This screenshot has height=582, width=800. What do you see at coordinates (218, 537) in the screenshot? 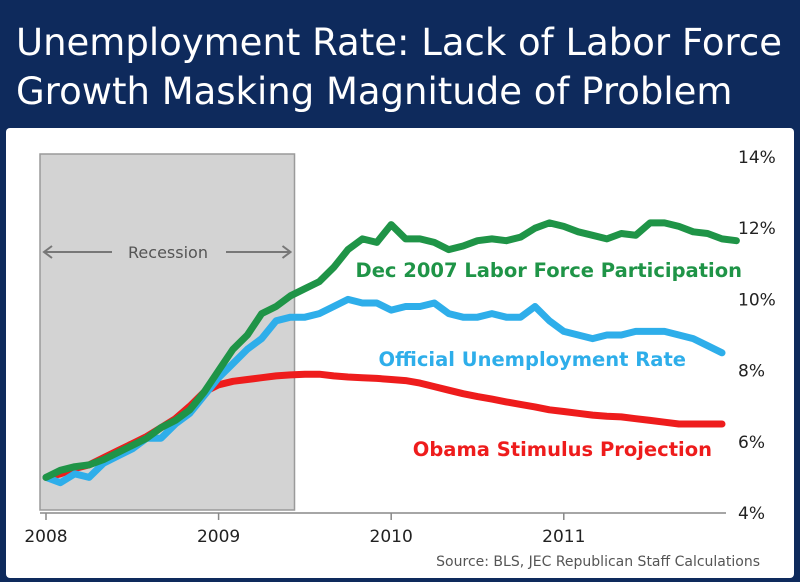
I see `x-tick-label: 2009` at bounding box center [218, 537].